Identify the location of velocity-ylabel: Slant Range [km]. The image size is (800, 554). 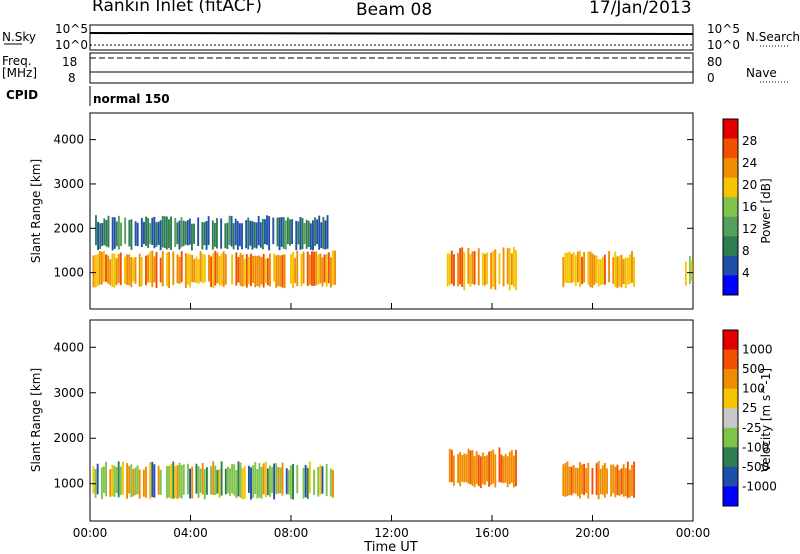
(36, 420).